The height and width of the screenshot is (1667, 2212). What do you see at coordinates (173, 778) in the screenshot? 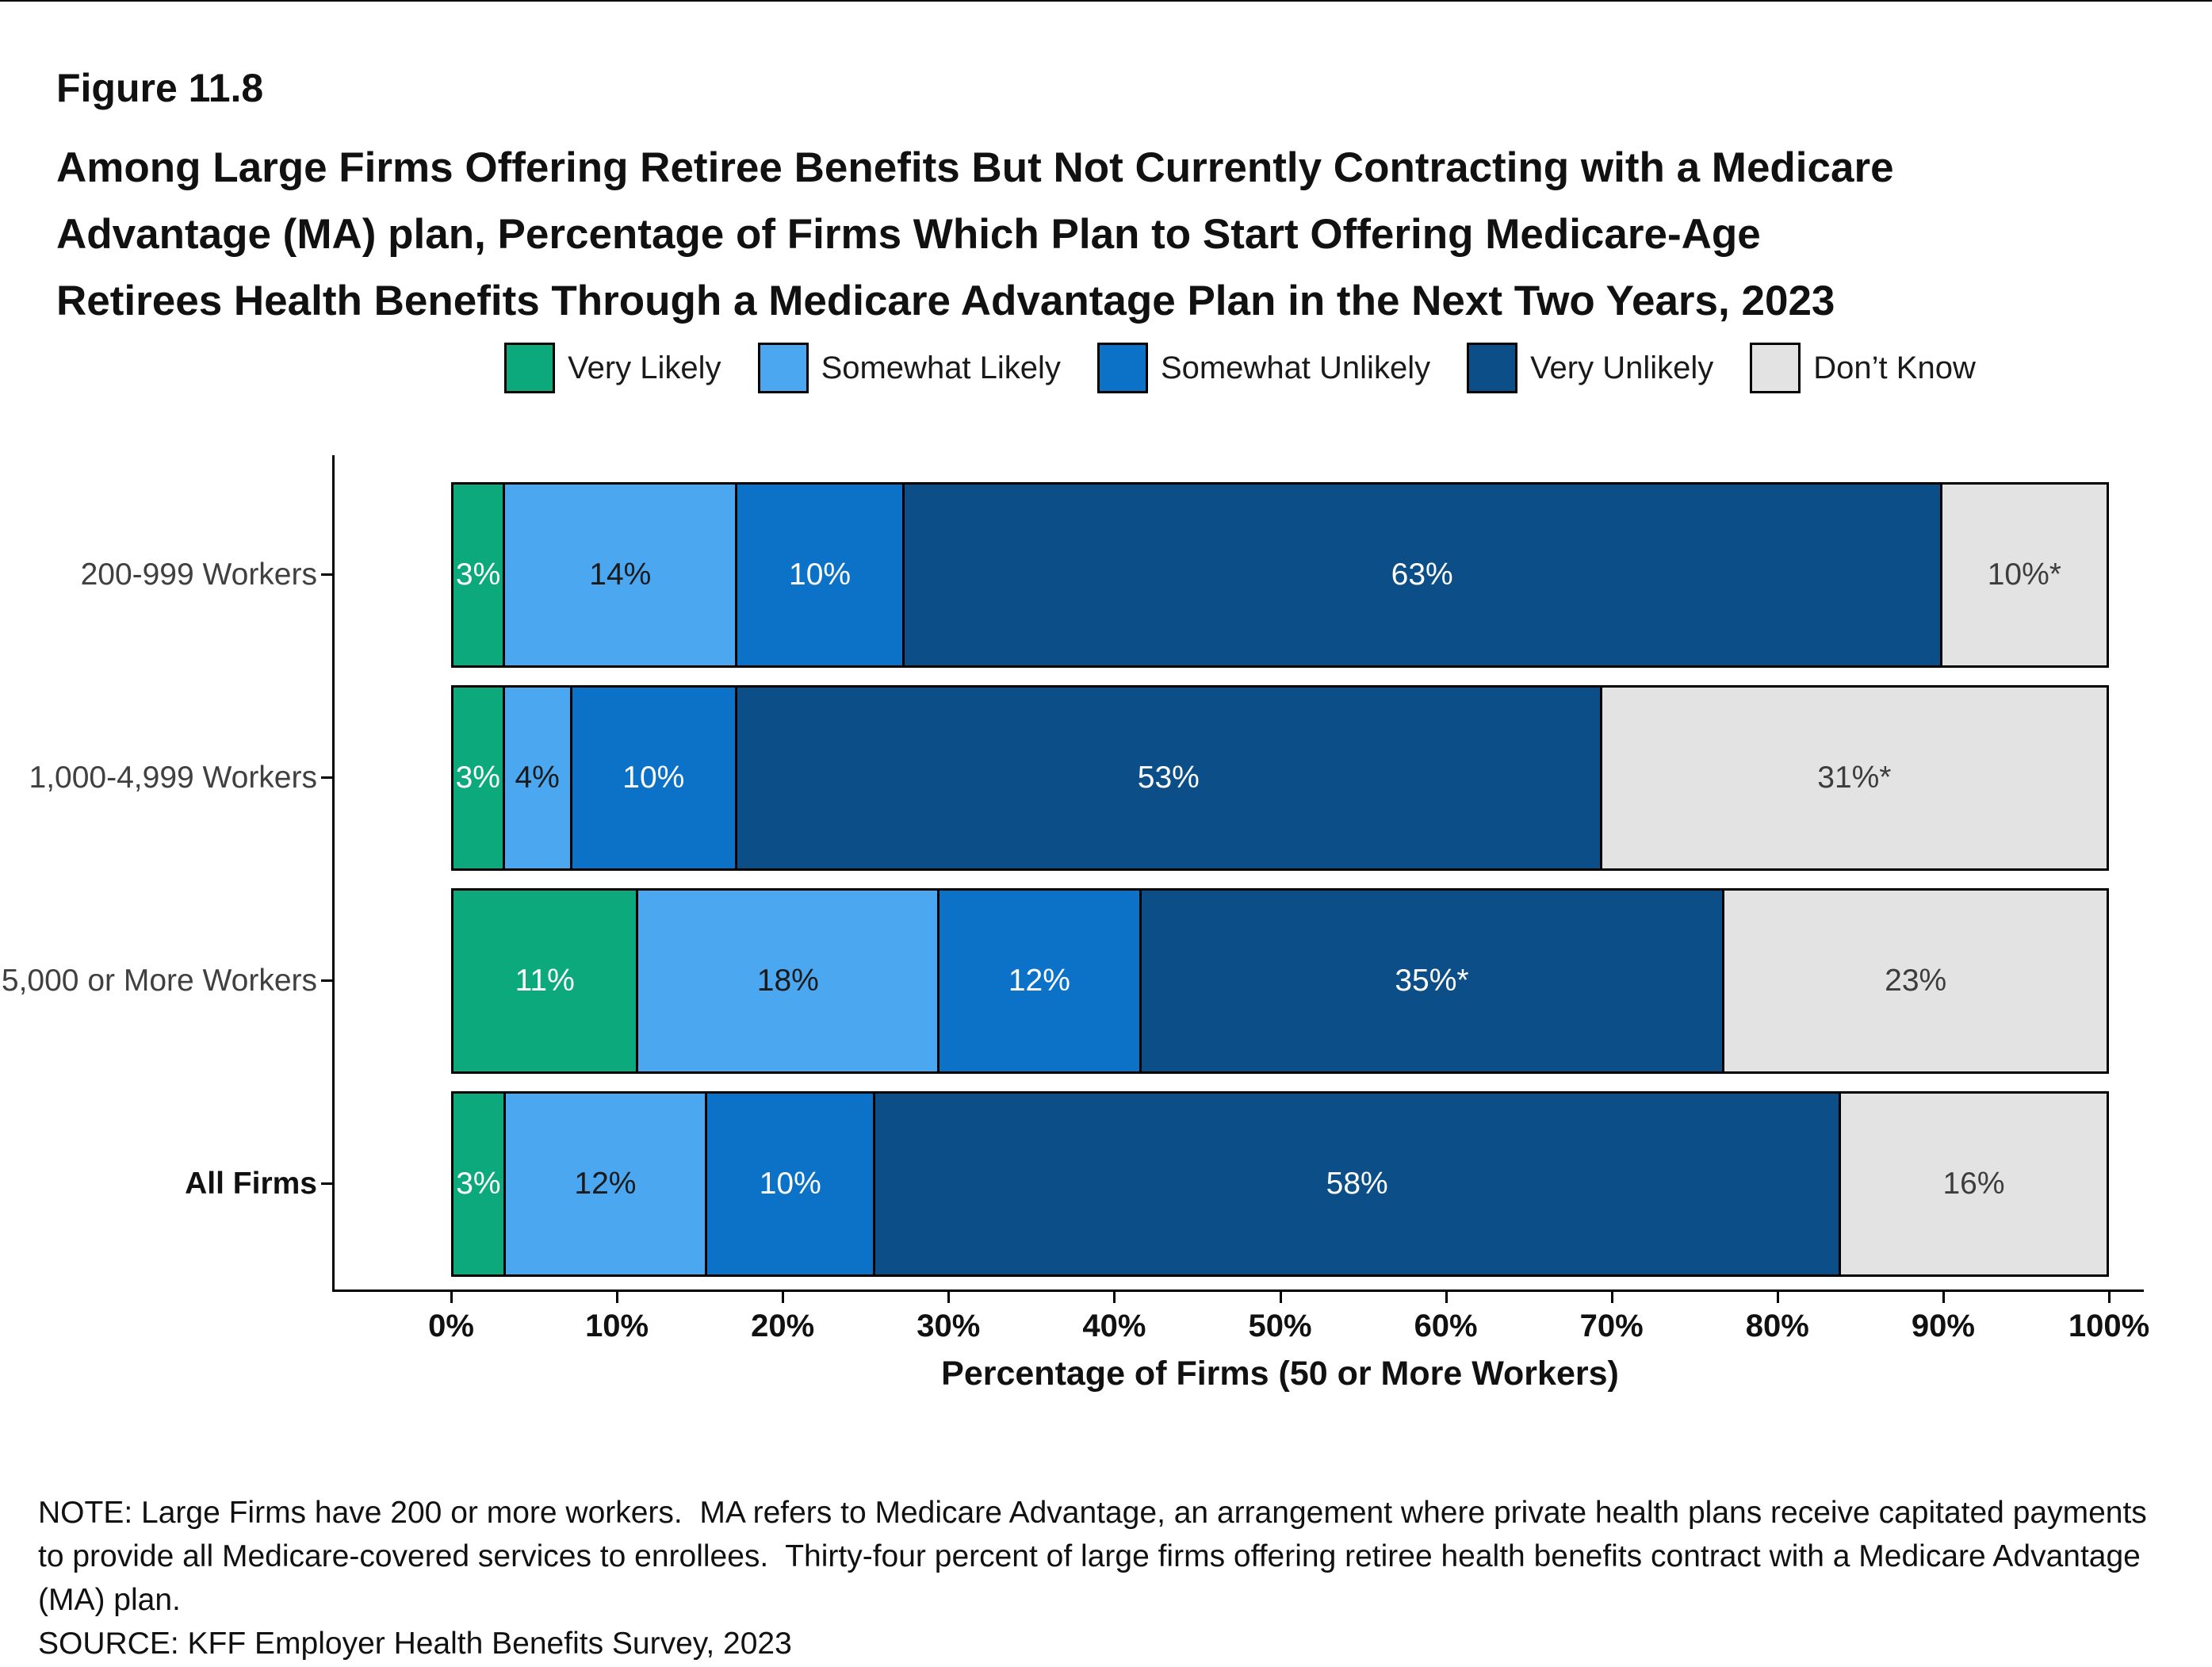
I see `category-label-1-000-4-999-workers: 1,000-4,999 Workers` at bounding box center [173, 778].